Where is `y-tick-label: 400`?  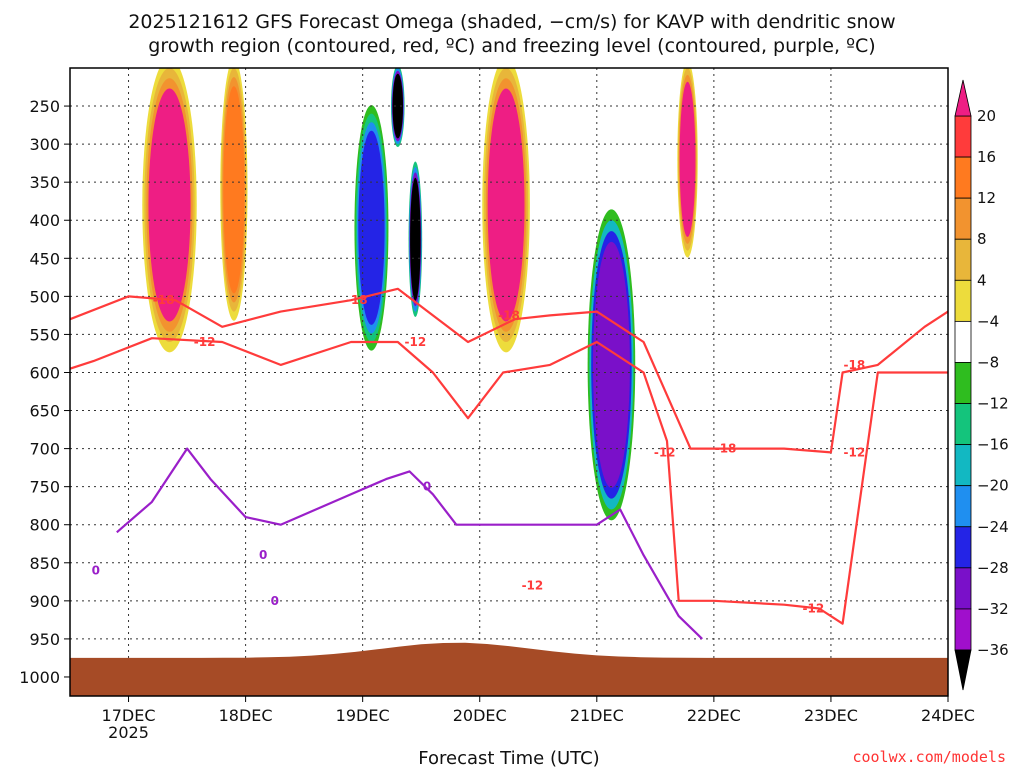
y-tick-label: 400 is located at coordinates (44, 220).